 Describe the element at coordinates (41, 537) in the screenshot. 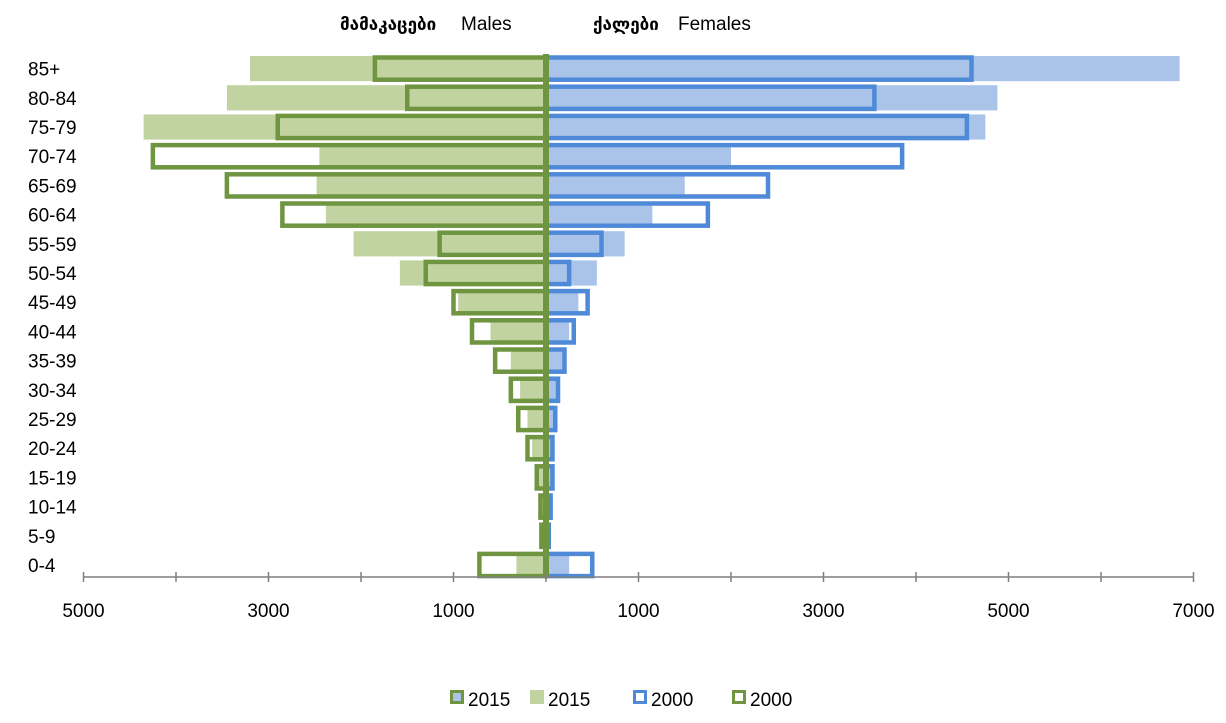

I see `age-label: 5-9` at that location.